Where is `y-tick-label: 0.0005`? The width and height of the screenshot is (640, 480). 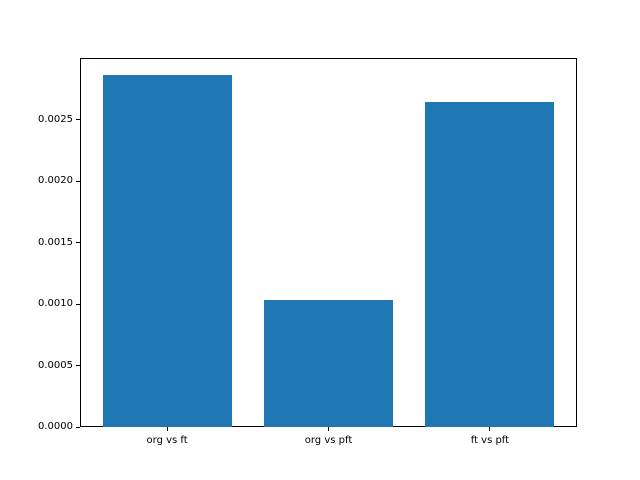
y-tick-label: 0.0005 is located at coordinates (55, 365).